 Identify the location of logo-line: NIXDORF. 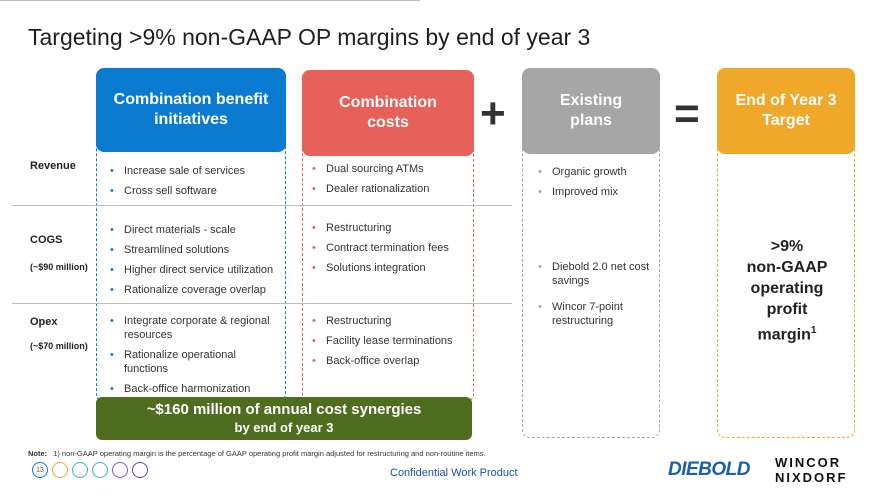
(811, 477).